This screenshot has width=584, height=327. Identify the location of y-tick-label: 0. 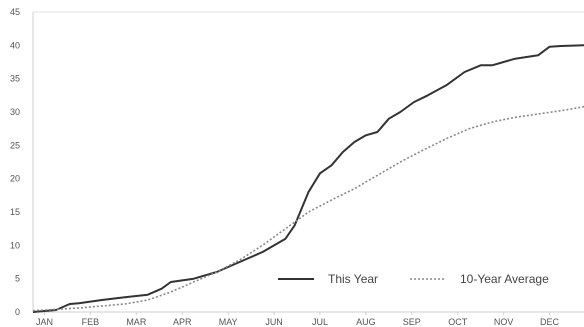
(17, 312).